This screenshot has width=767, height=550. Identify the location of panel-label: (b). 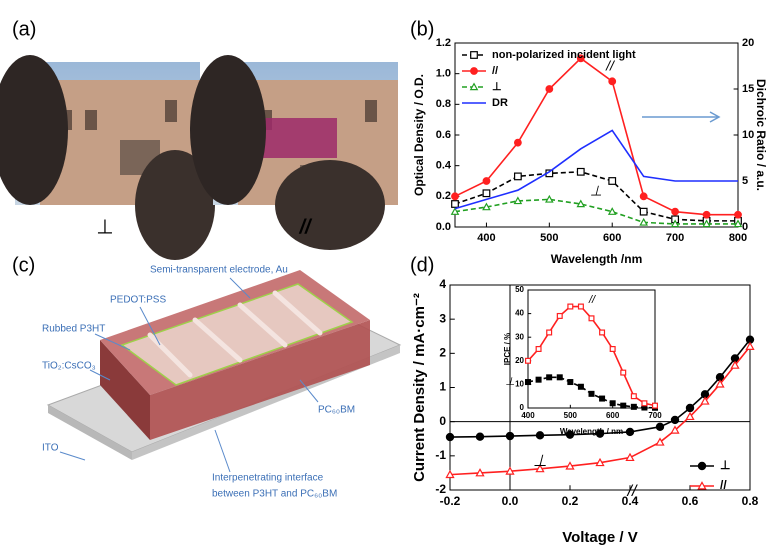
(422, 29).